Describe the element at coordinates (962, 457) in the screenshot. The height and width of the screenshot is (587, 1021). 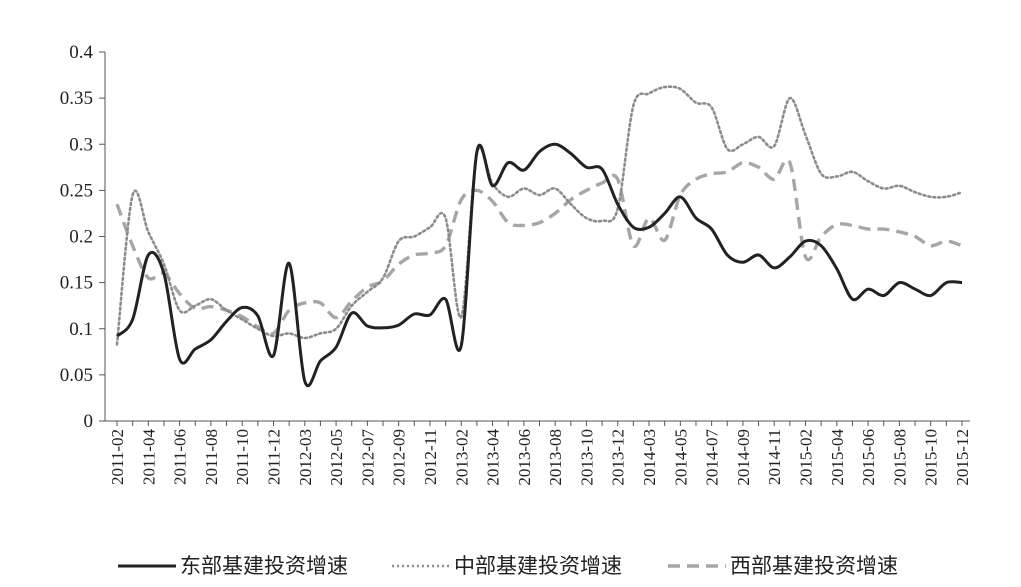
I see `x-tick-label: 2015-12` at that location.